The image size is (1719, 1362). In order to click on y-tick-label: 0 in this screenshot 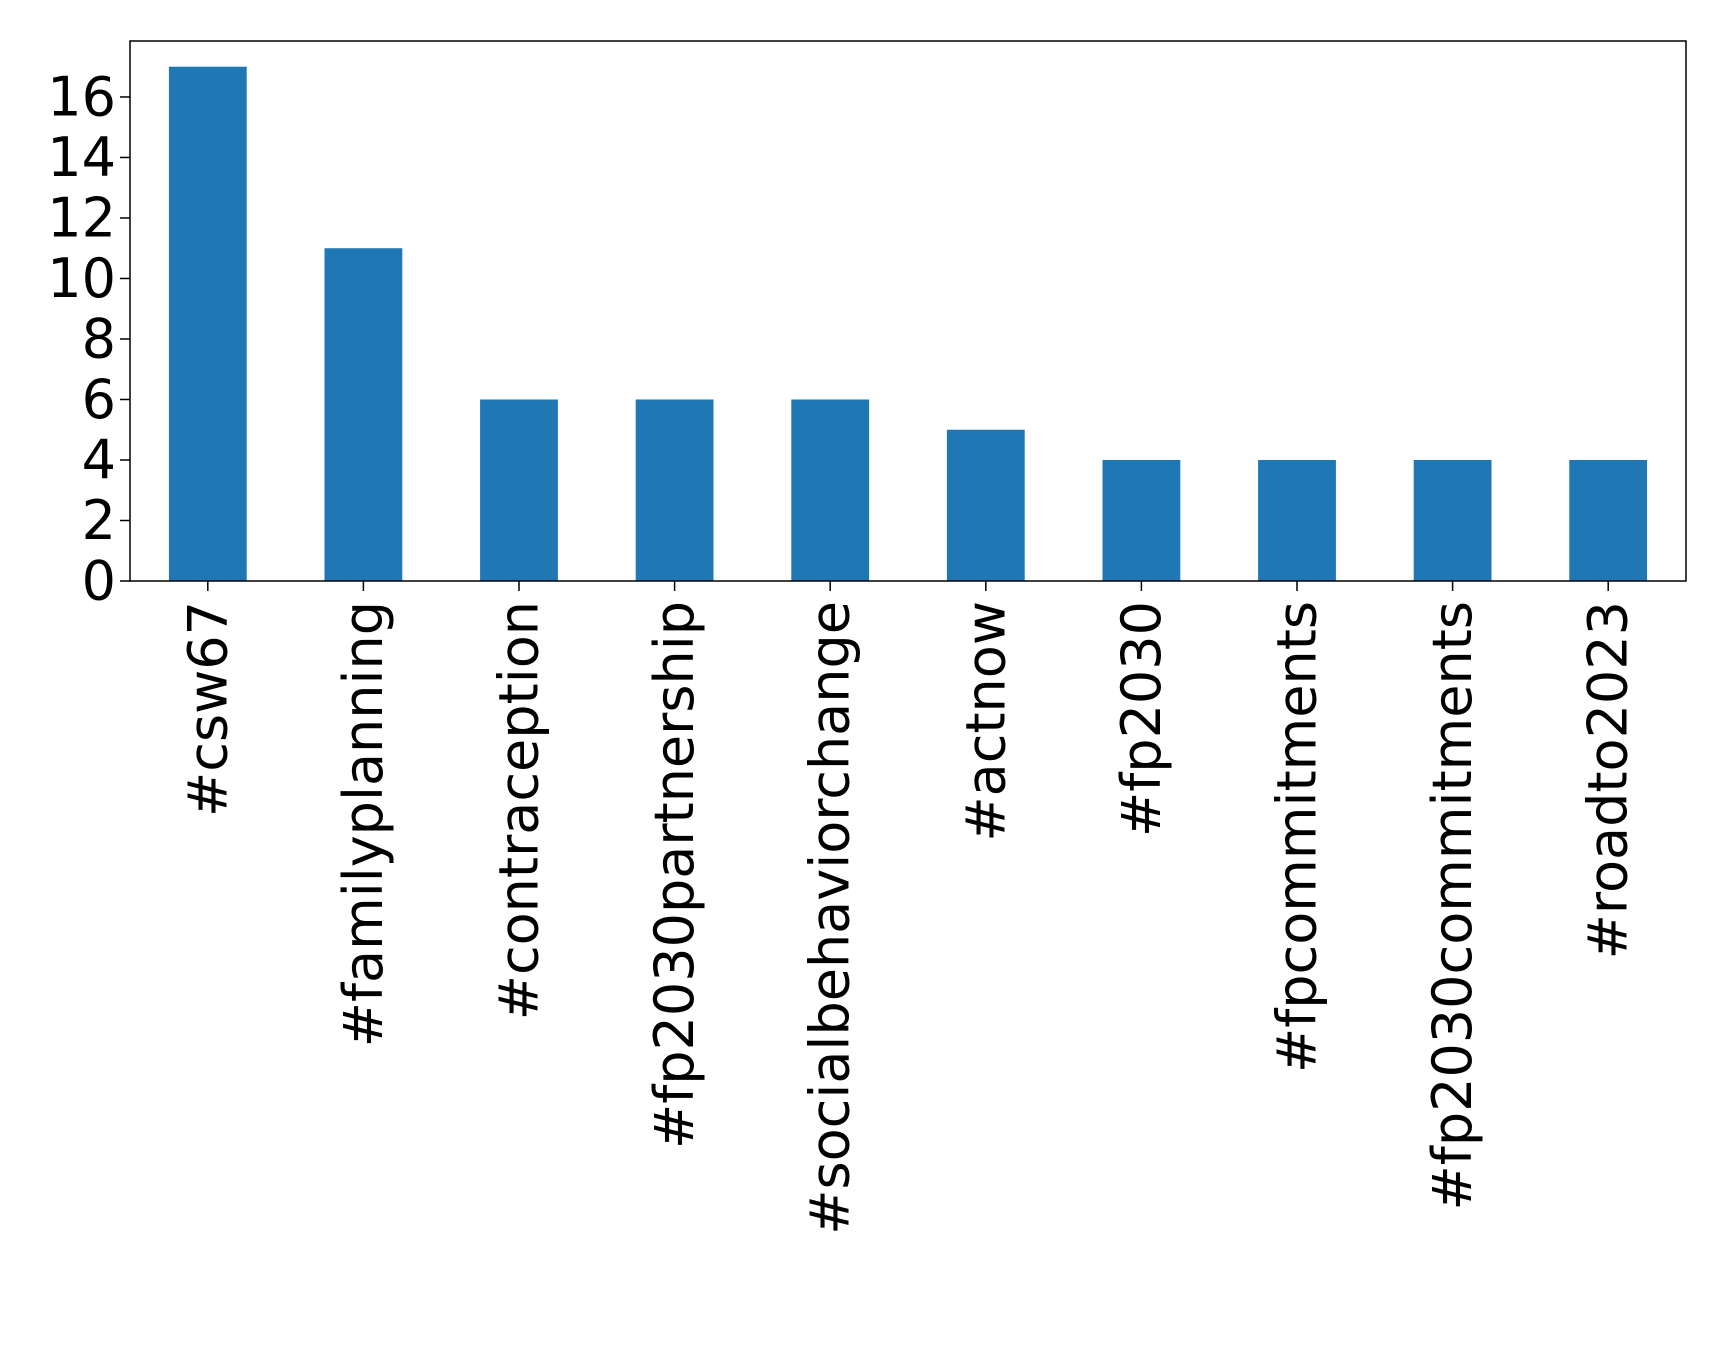, I will do `click(99, 581)`.